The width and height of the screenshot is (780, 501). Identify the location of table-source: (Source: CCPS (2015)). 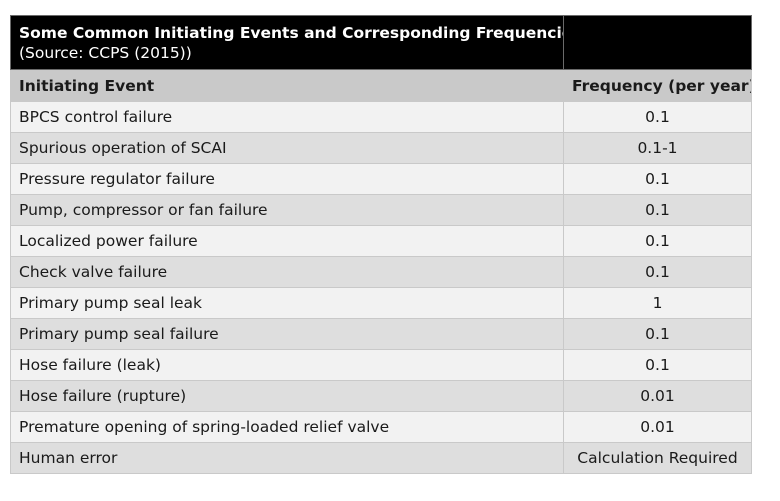
(105, 52).